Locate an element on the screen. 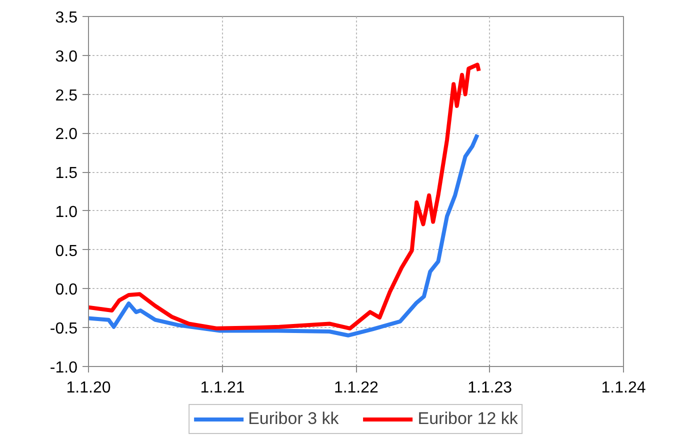  x-tick-label: 1.1.23 is located at coordinates (490, 388).